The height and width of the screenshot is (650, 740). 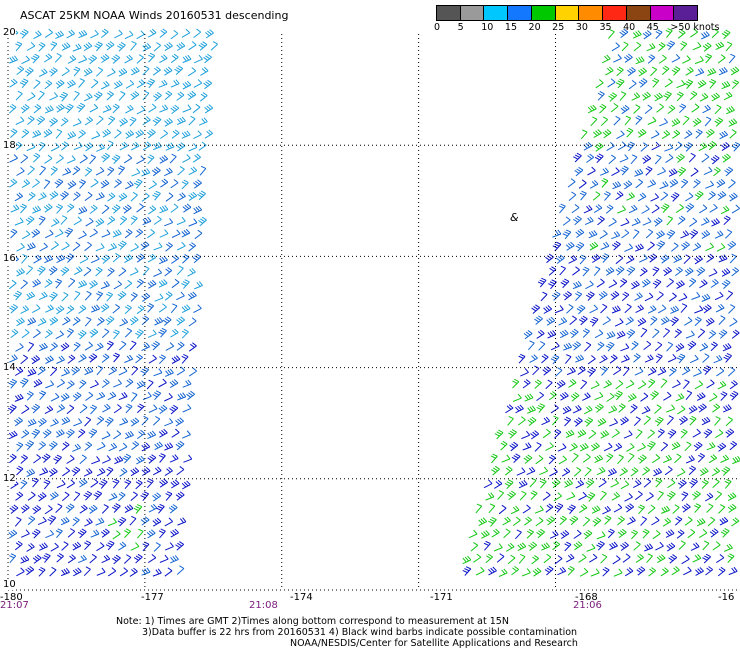 I want to click on lat-label-12: 12, so click(x=9, y=478).